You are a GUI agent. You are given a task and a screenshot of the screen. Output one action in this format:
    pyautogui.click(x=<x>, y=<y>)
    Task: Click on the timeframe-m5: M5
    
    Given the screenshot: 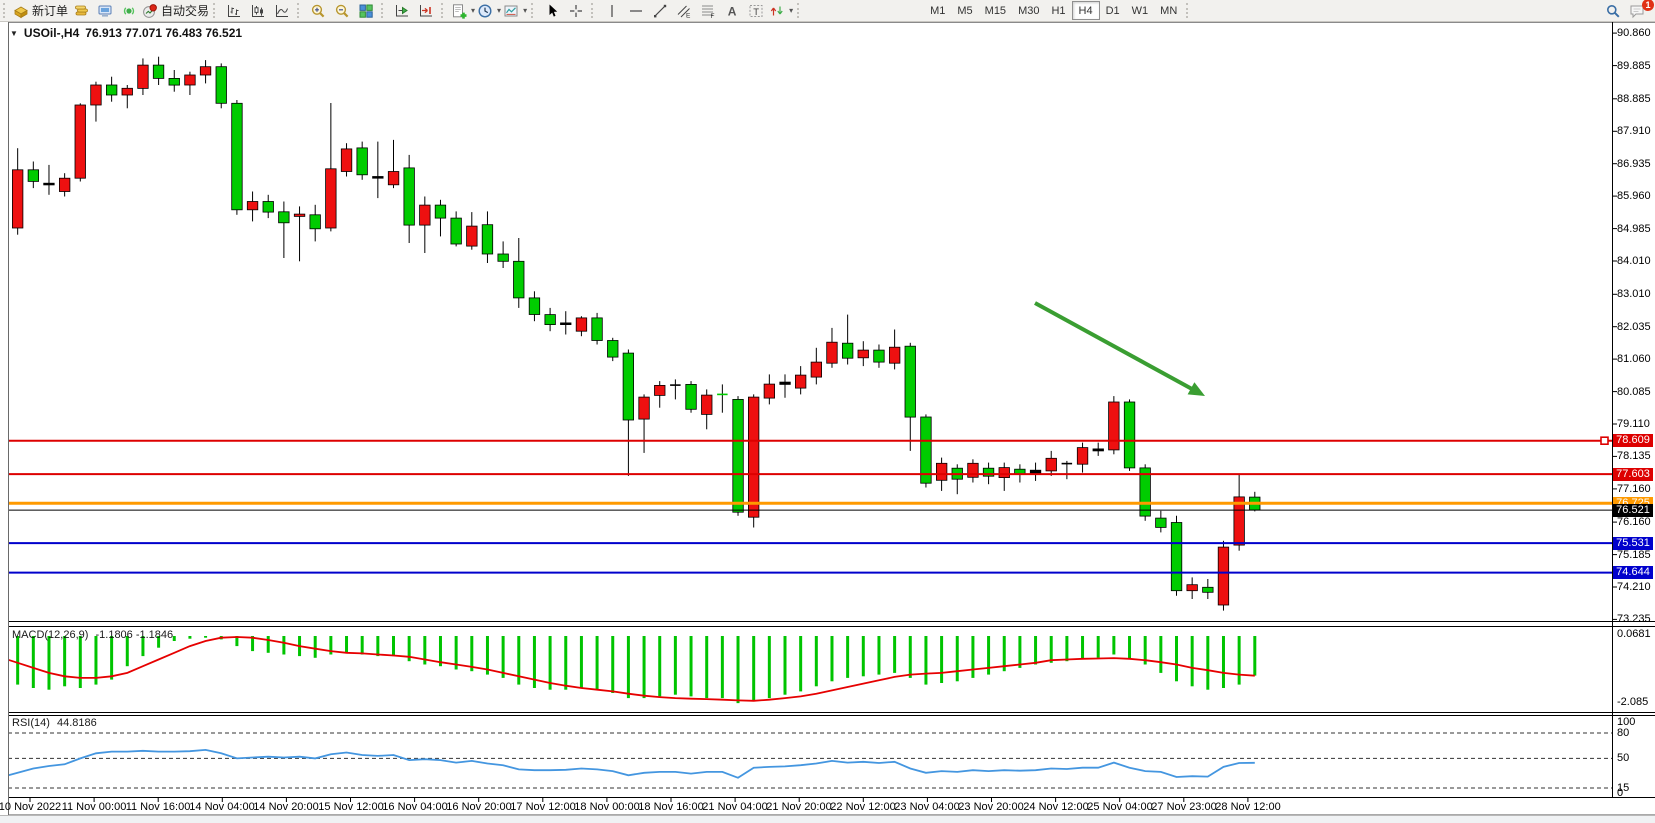 What is the action you would take?
    pyautogui.click(x=964, y=10)
    